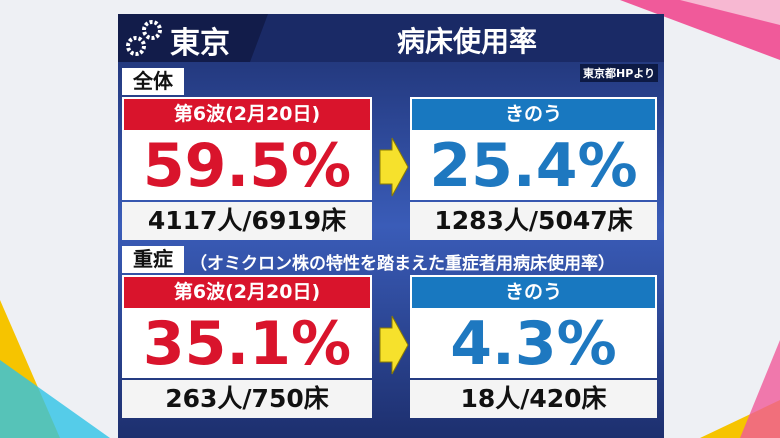  Describe the element at coordinates (144, 38) in the screenshot. I see `gear-icons` at that location.